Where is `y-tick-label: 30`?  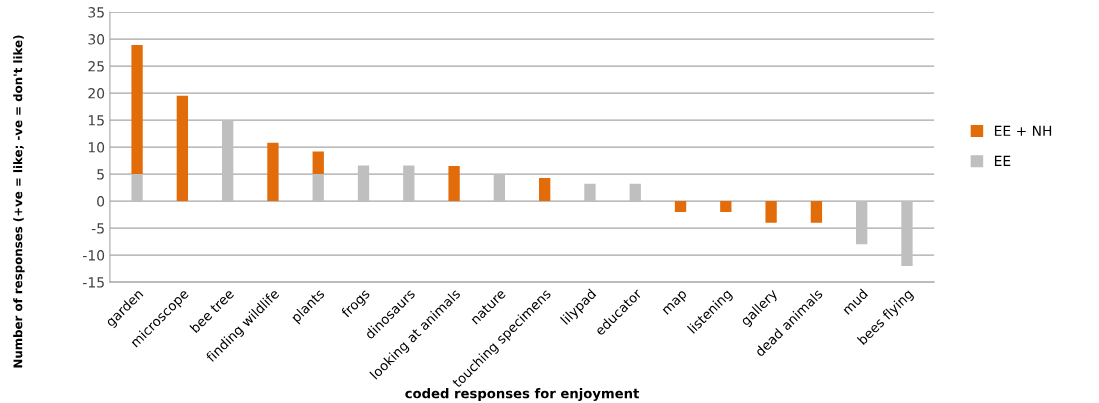
y-tick-label: 30 is located at coordinates (96, 39).